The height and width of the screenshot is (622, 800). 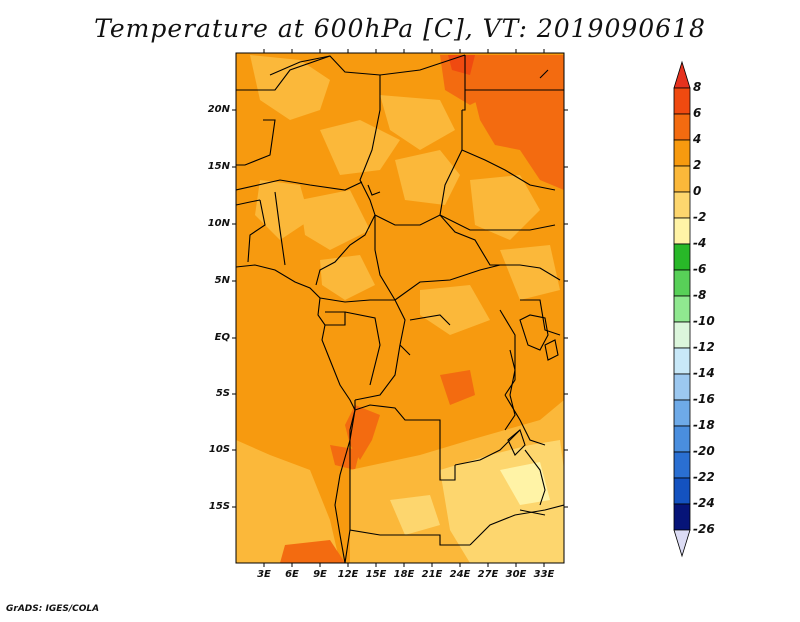 I want to click on lon-label: 18E, so click(x=404, y=574).